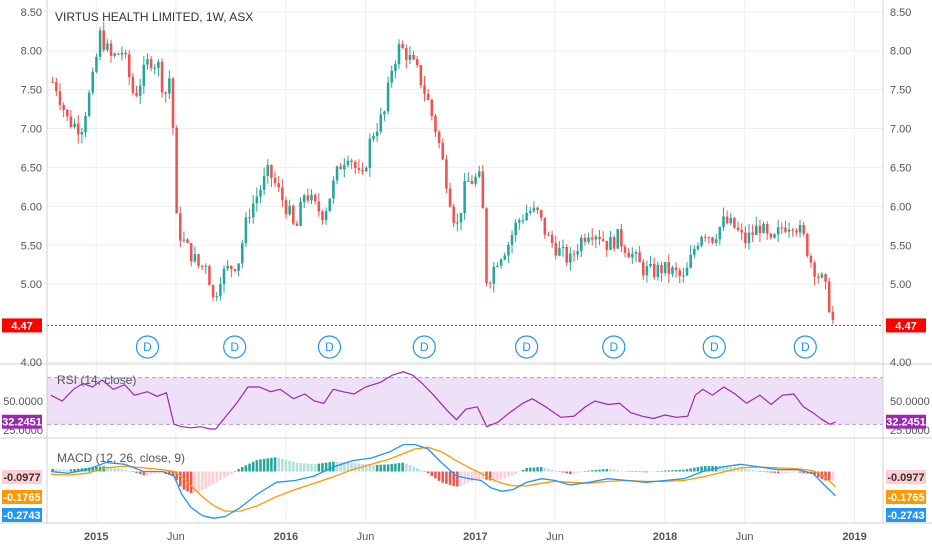 The height and width of the screenshot is (550, 932). Describe the element at coordinates (900, 188) in the screenshot. I see `price-axis-right: 8.50 8.00 7.50 7.00 6.50 6.00 5.50 5.00 4.00` at that location.